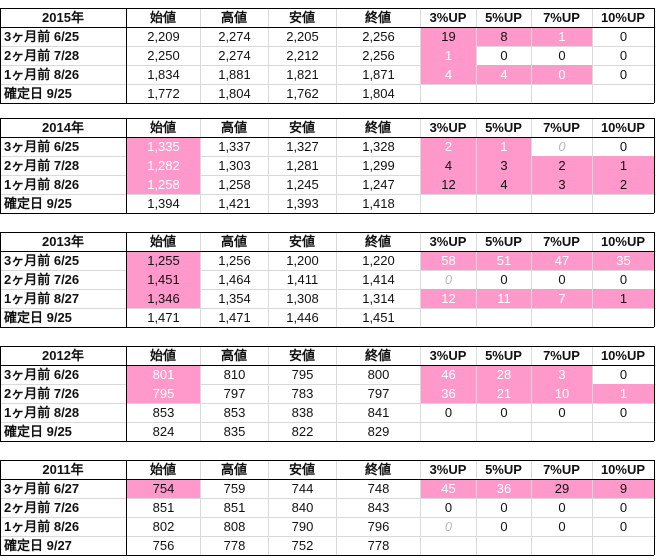 The width and height of the screenshot is (656, 560). Describe the element at coordinates (163, 36) in the screenshot. I see `table-cell: 2,209` at that location.